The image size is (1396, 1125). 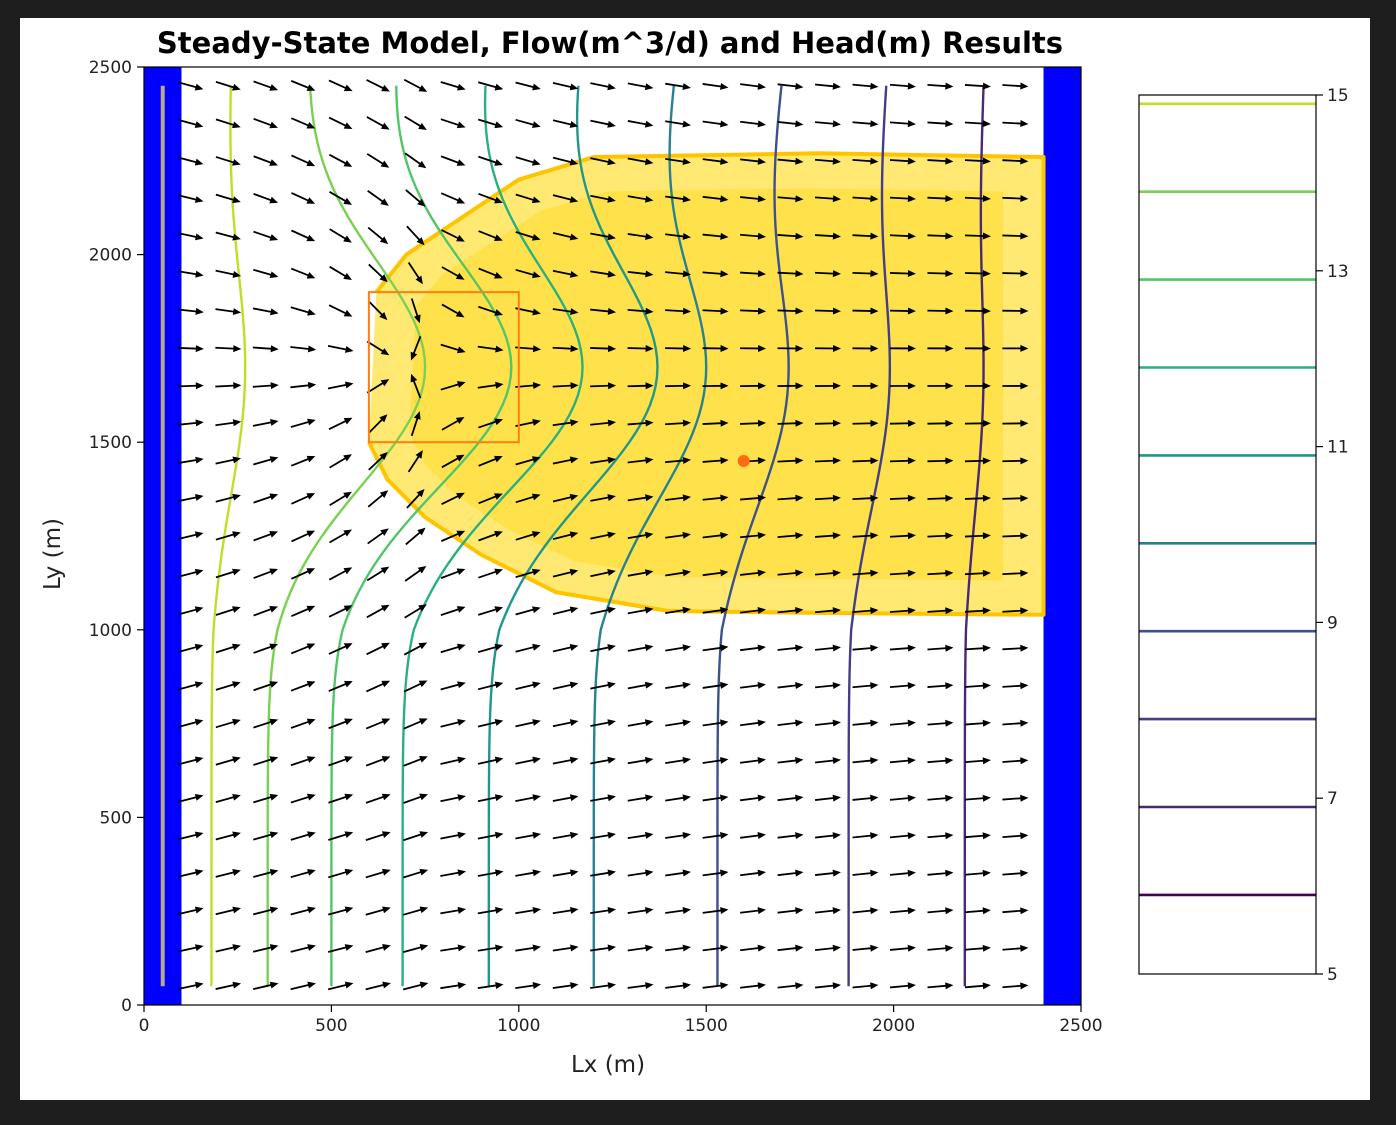 What do you see at coordinates (1243, 535) in the screenshot?
I see `colorbar: 5 7 9 11 13 15` at bounding box center [1243, 535].